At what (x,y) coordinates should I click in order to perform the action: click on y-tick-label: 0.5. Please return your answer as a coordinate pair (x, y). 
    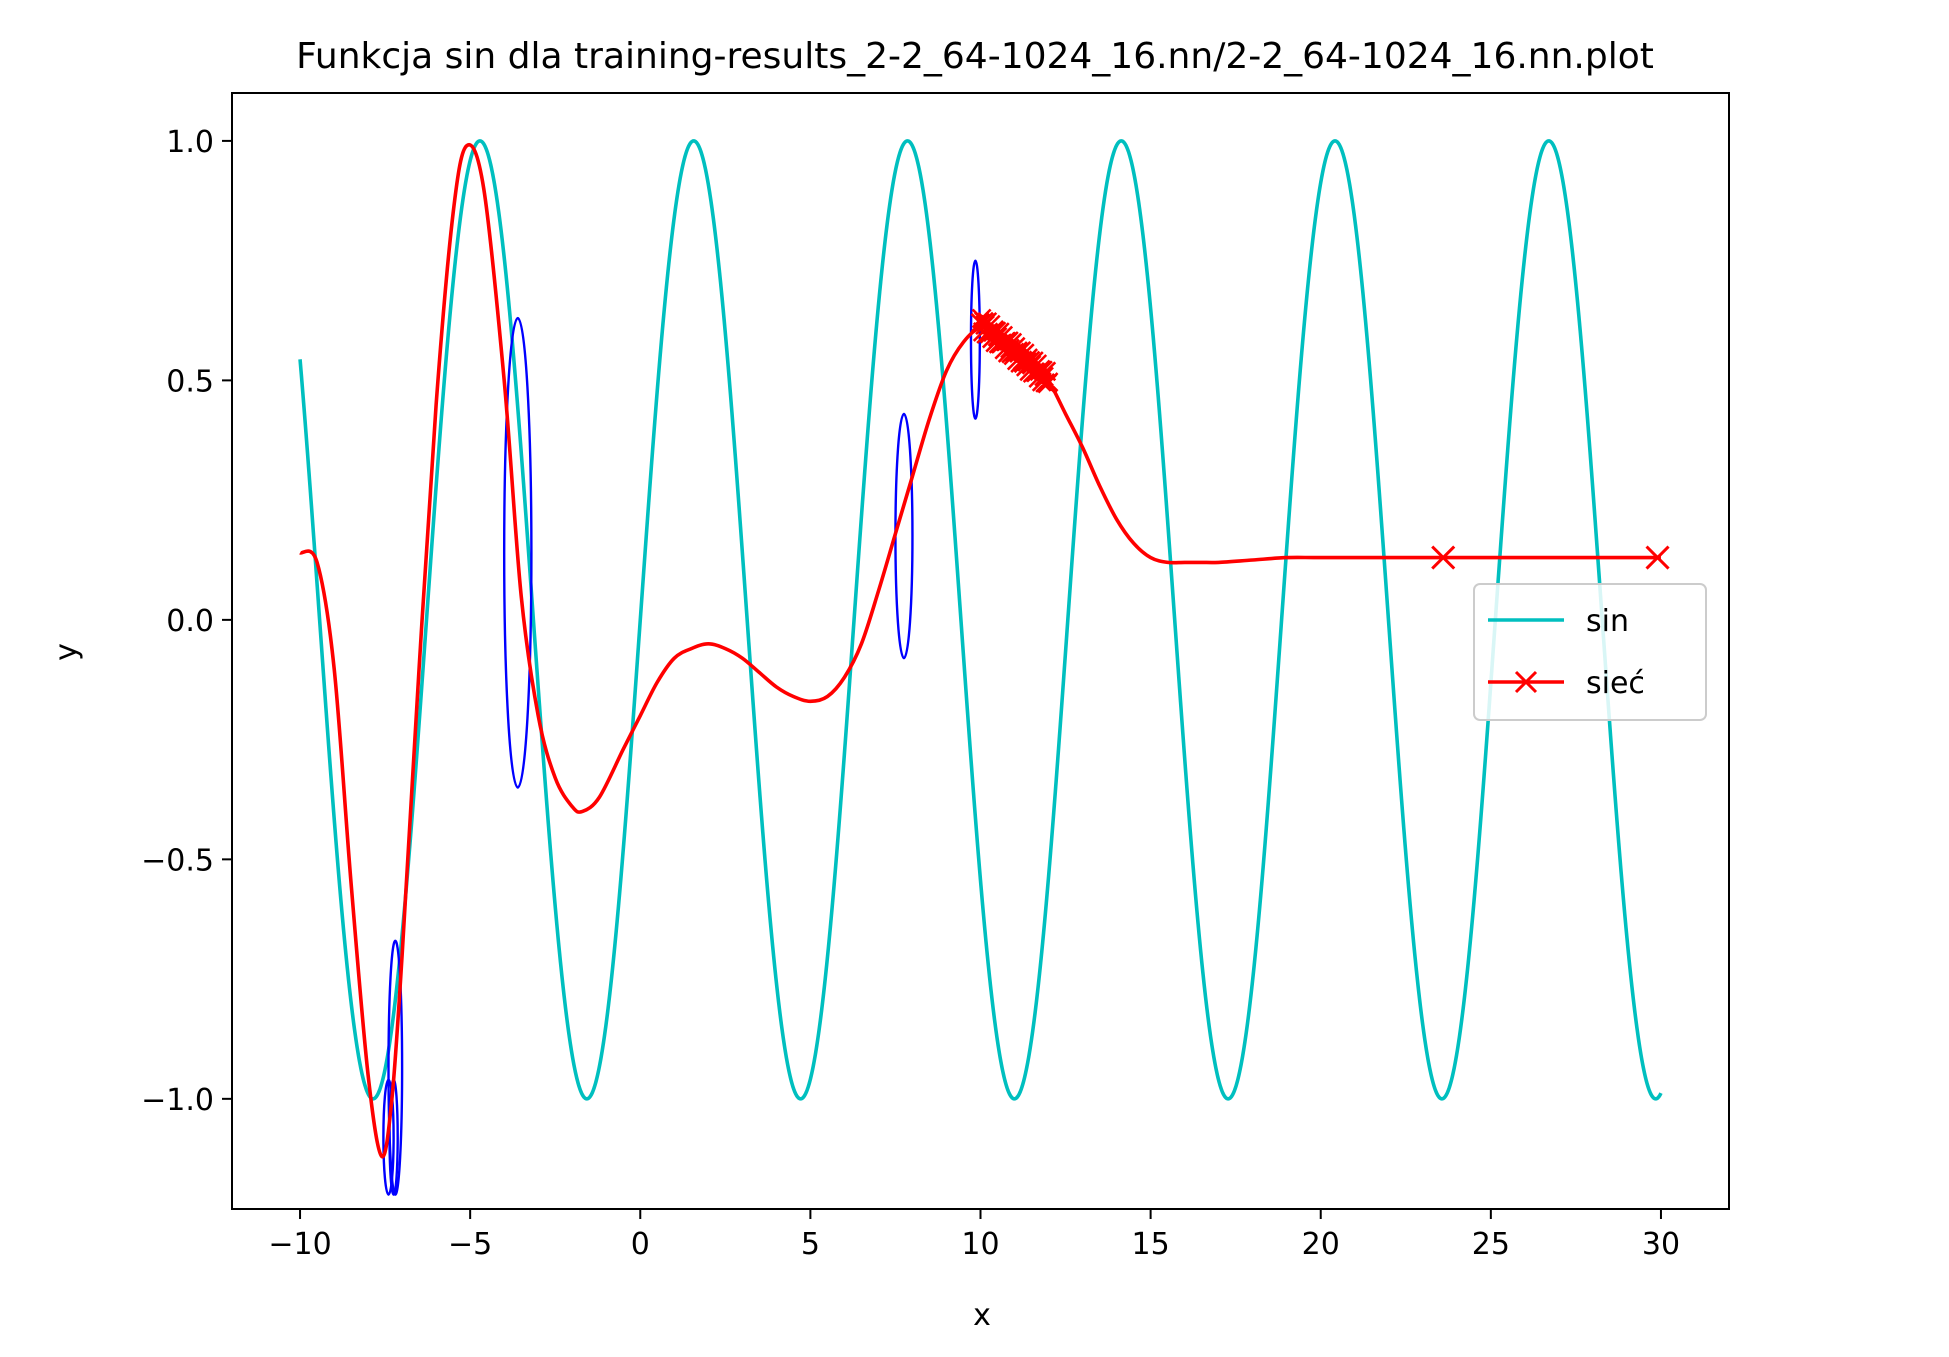
    Looking at the image, I should click on (190, 381).